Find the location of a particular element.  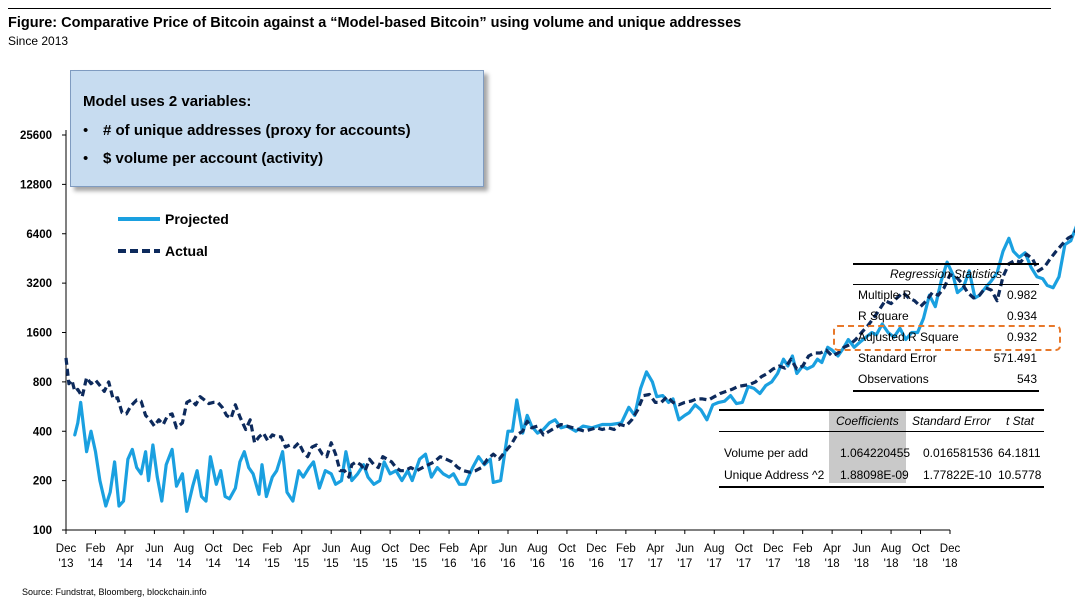

y-tick-label: 6400 is located at coordinates (39, 235).